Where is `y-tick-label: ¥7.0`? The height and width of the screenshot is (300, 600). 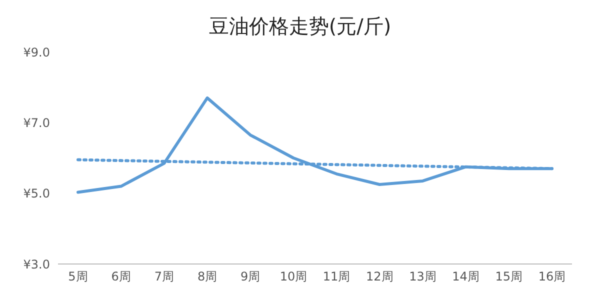 y-tick-label: ¥7.0 is located at coordinates (36, 123).